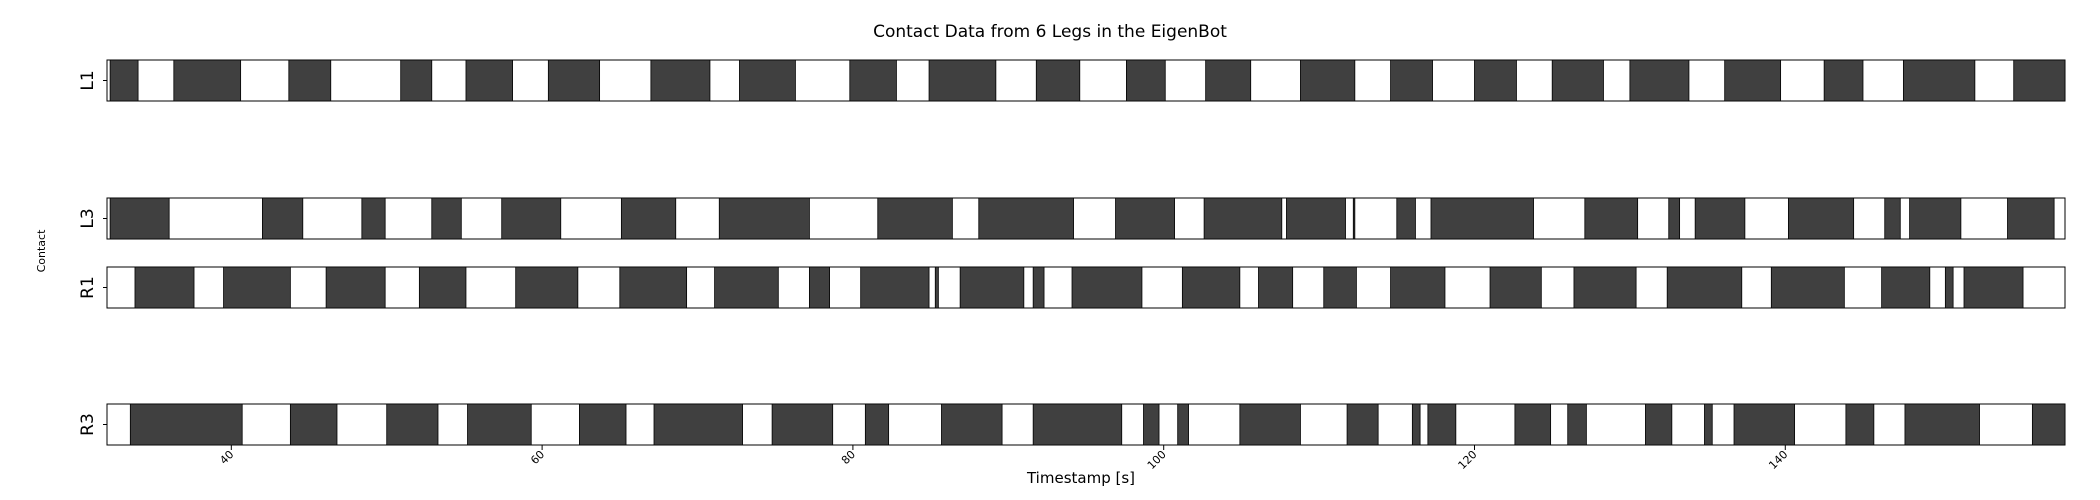 This screenshot has width=2100, height=500. I want to click on row-L3: L3, so click(1072, 218).